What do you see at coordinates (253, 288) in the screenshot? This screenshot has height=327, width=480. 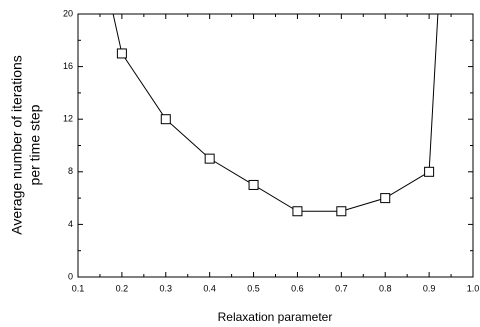 I see `x-tick-label: 0.5` at bounding box center [253, 288].